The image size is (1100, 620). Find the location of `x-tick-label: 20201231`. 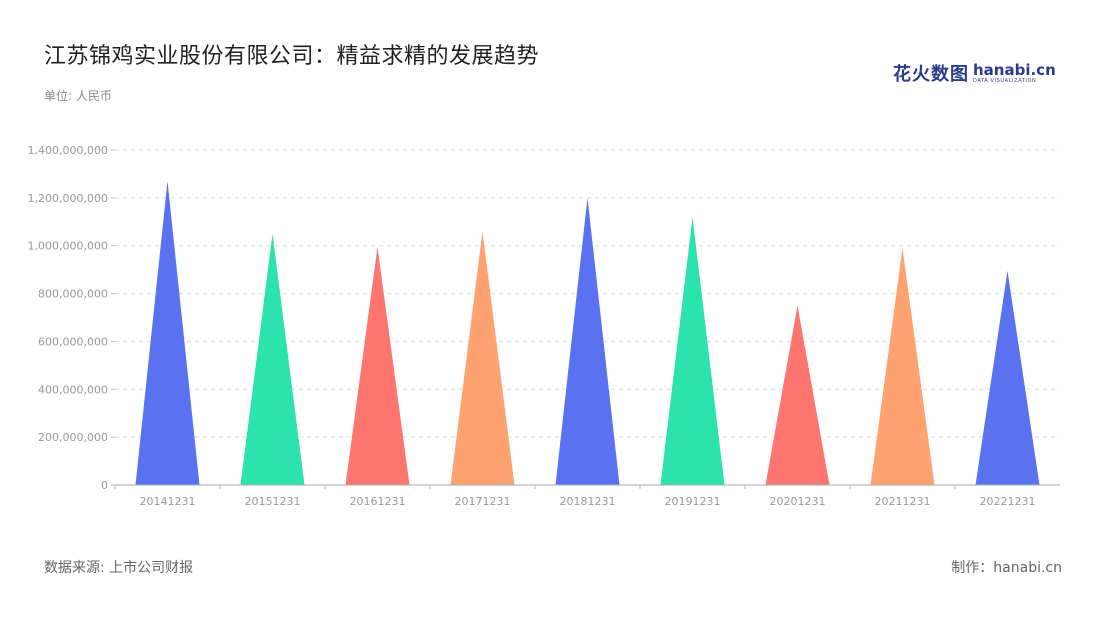

x-tick-label: 20201231 is located at coordinates (798, 501).